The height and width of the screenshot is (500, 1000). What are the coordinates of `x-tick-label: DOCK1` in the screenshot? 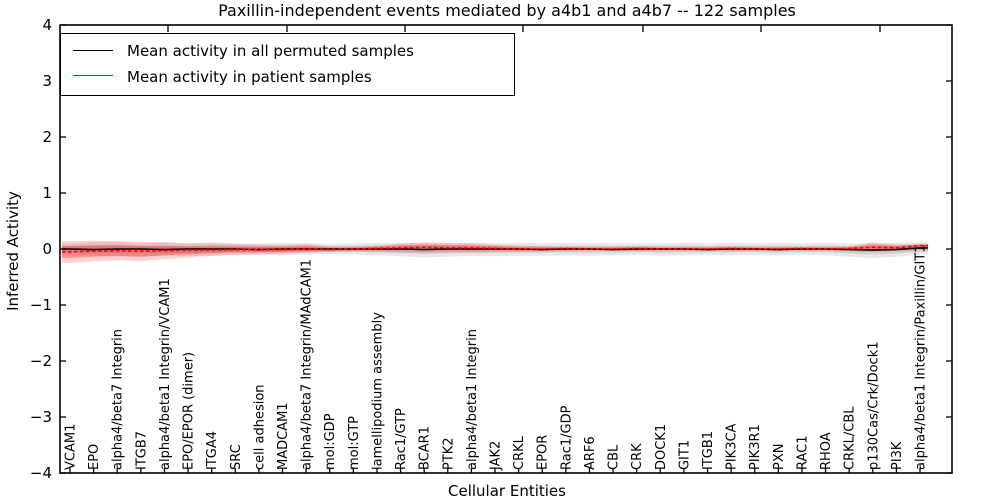 It's located at (661, 447).